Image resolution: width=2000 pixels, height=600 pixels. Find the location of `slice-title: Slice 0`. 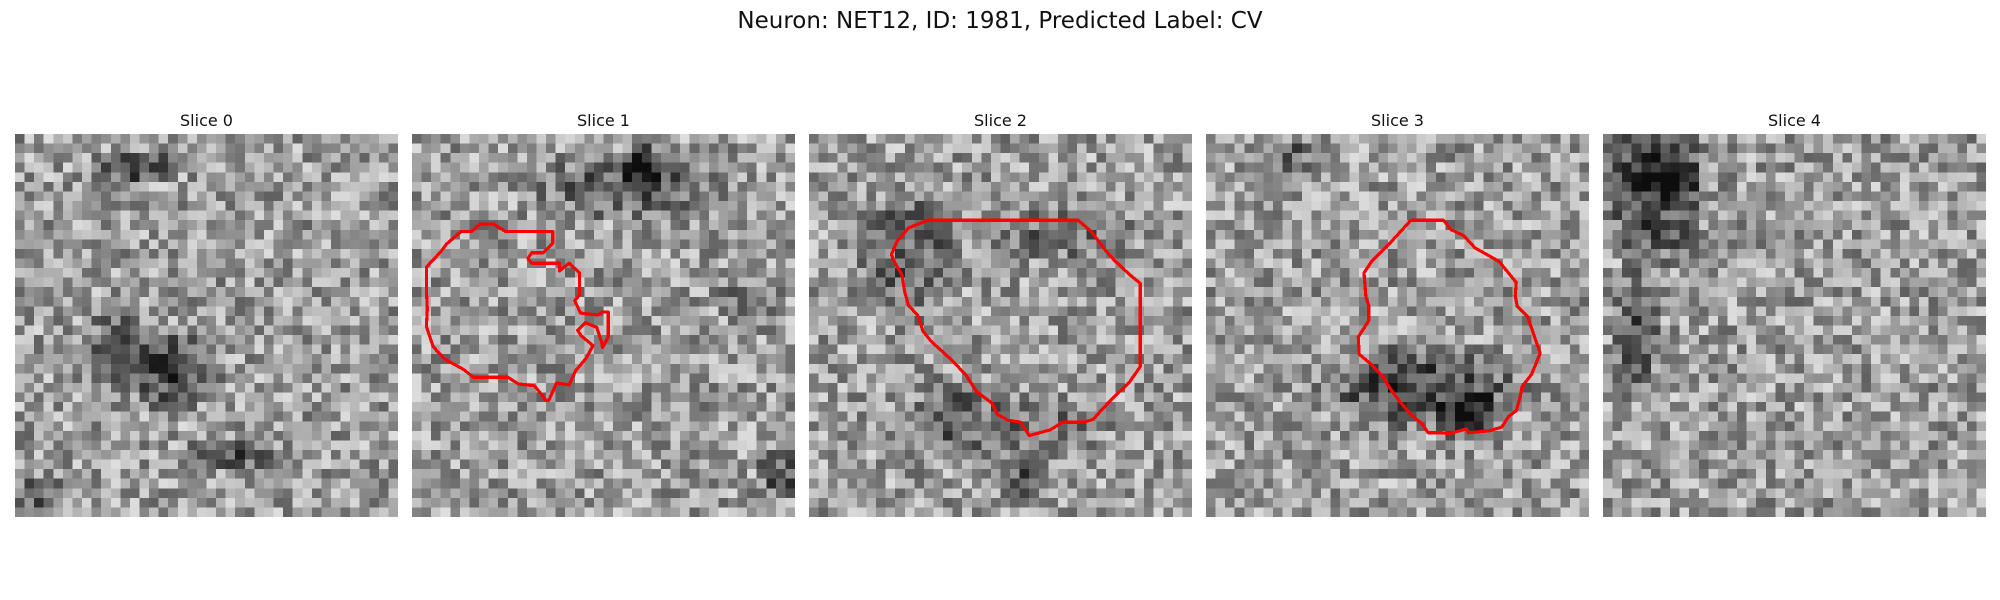

slice-title: Slice 0 is located at coordinates (206, 120).